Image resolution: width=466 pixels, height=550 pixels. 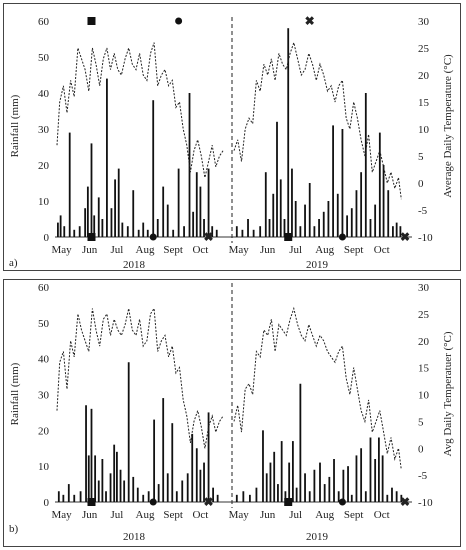 I want to click on circle-marker, so click(x=342, y=502).